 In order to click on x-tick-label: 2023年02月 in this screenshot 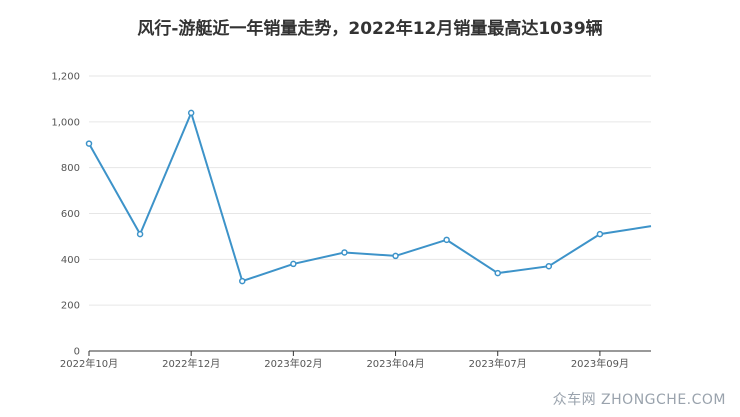, I will do `click(293, 363)`.